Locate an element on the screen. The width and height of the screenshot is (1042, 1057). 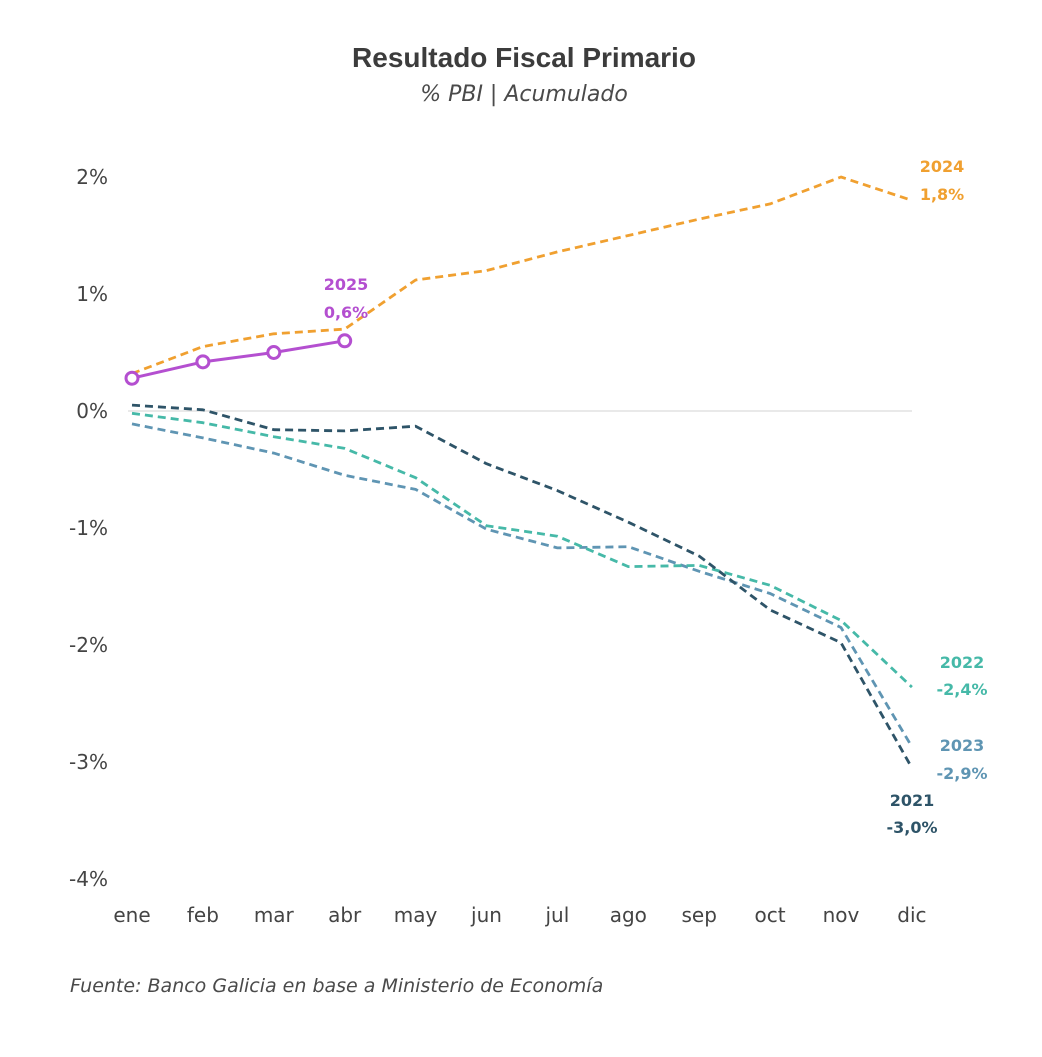
series-label-2024-name: 2024 is located at coordinates (942, 166).